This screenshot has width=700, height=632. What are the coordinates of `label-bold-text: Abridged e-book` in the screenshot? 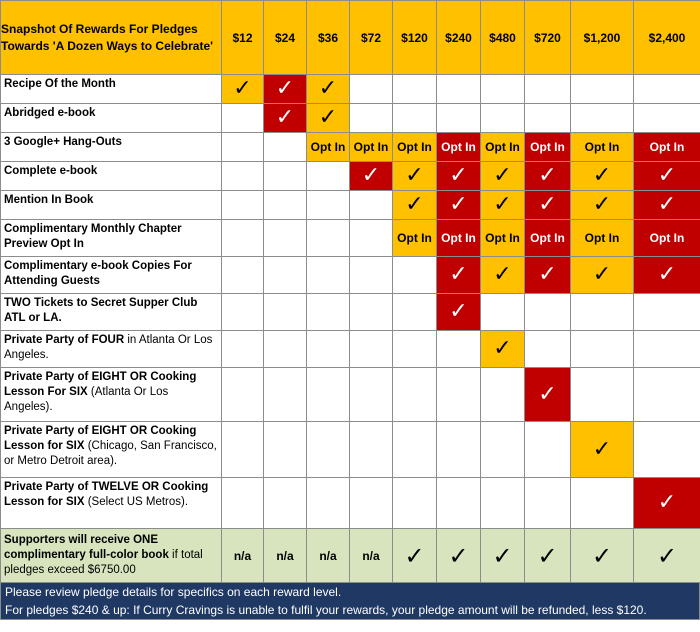 It's located at (50, 113).